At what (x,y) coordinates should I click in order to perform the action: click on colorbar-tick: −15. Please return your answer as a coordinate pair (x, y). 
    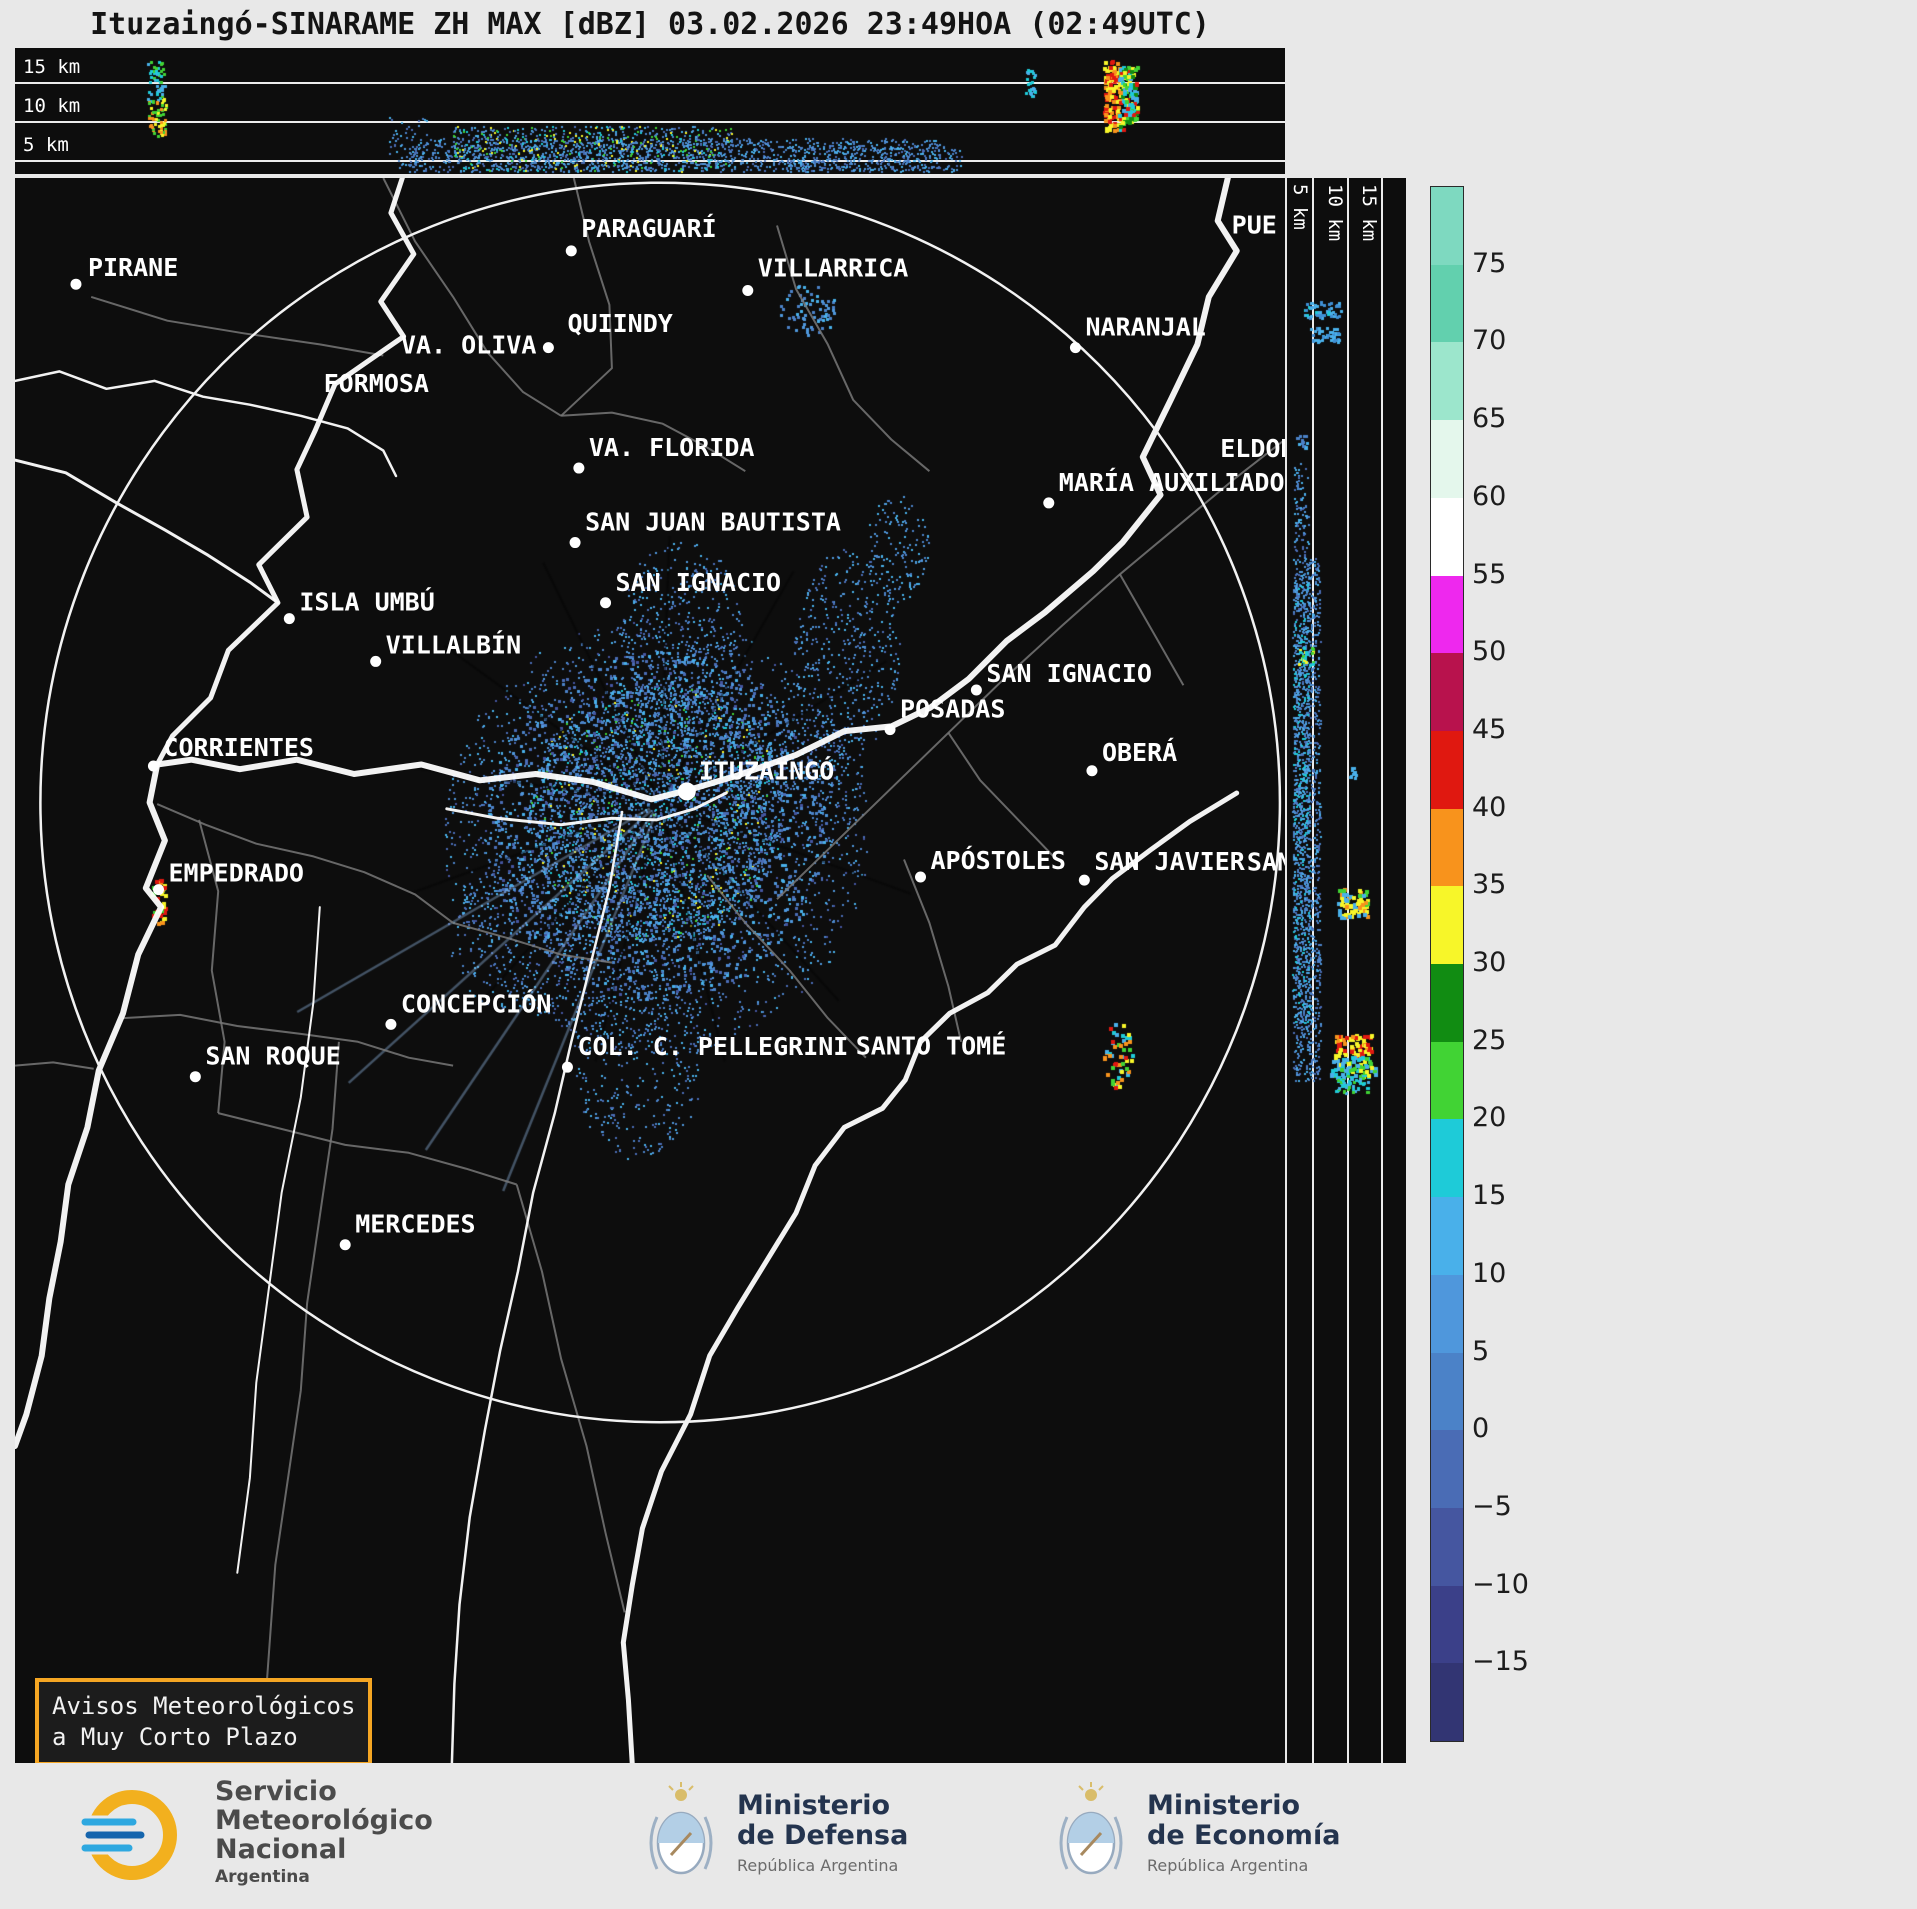
    Looking at the image, I should click on (1500, 1662).